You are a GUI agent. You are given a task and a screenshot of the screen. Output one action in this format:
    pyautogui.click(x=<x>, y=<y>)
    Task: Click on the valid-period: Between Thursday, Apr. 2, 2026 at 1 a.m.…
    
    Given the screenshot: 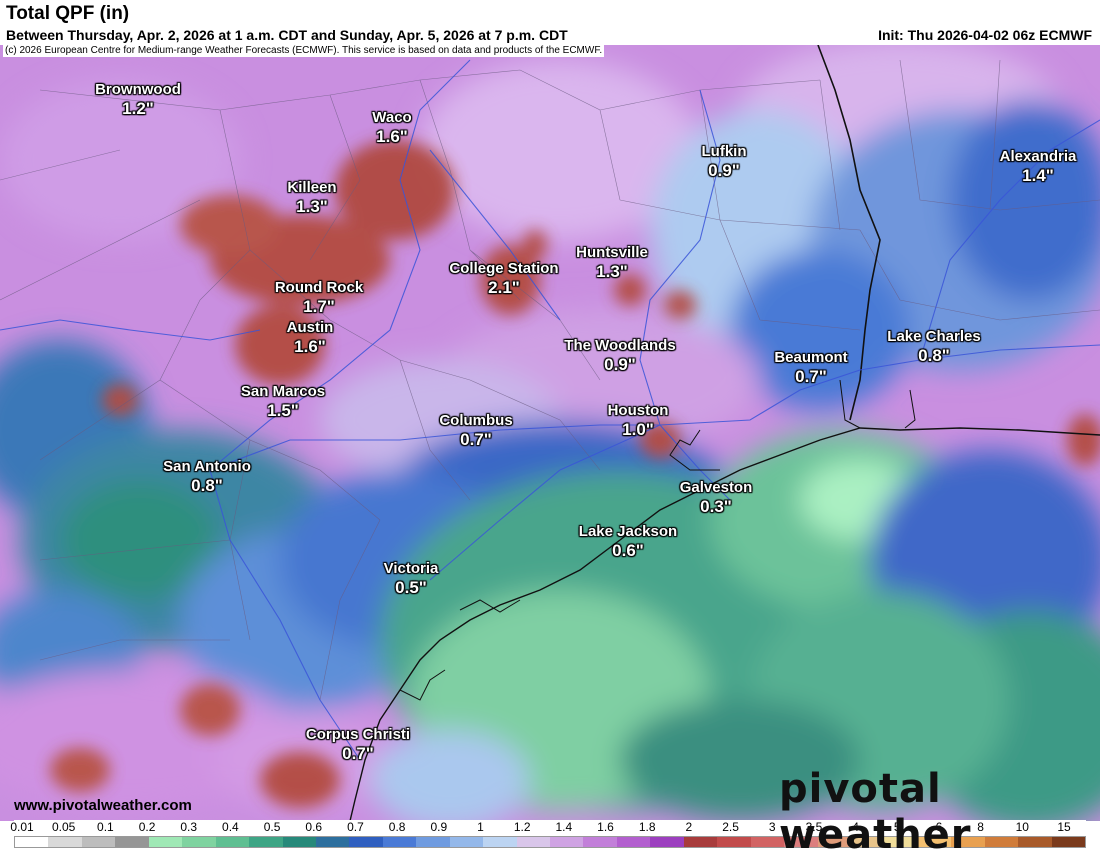 What is the action you would take?
    pyautogui.click(x=287, y=35)
    